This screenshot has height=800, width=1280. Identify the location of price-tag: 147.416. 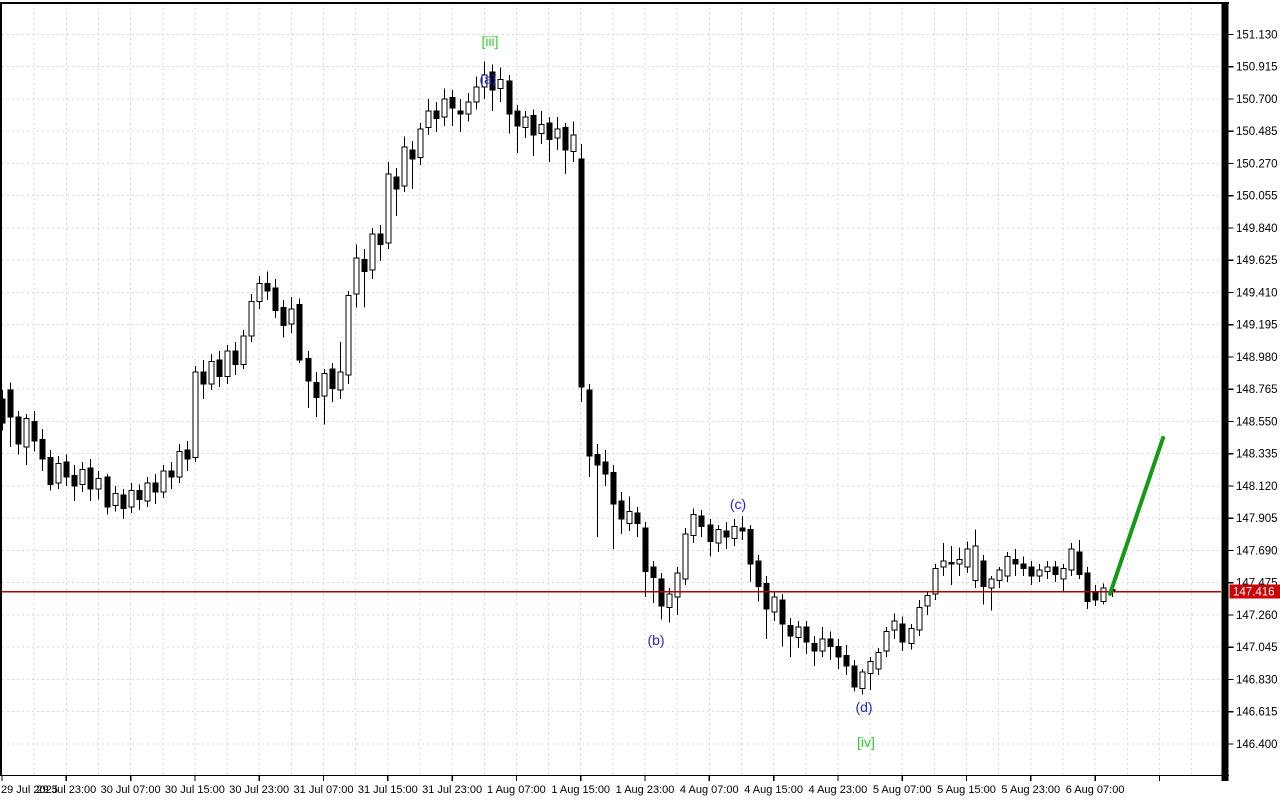
(1254, 591).